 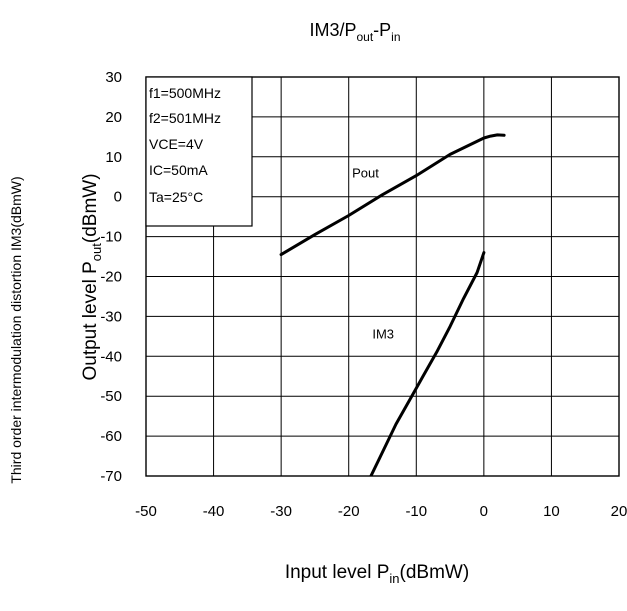 What do you see at coordinates (484, 511) in the screenshot?
I see `x-tick-label: 0` at bounding box center [484, 511].